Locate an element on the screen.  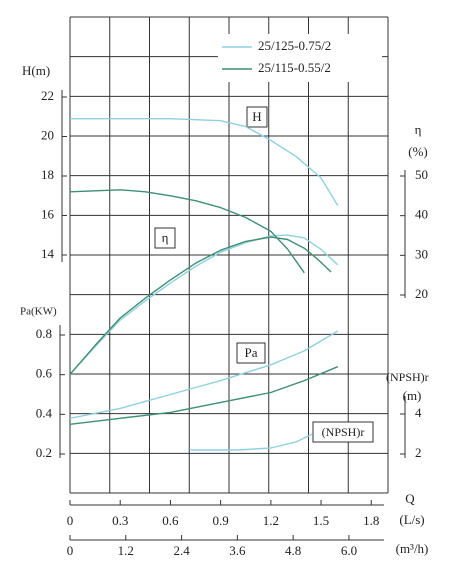
x2-tick-label: 3.6 is located at coordinates (237, 550).